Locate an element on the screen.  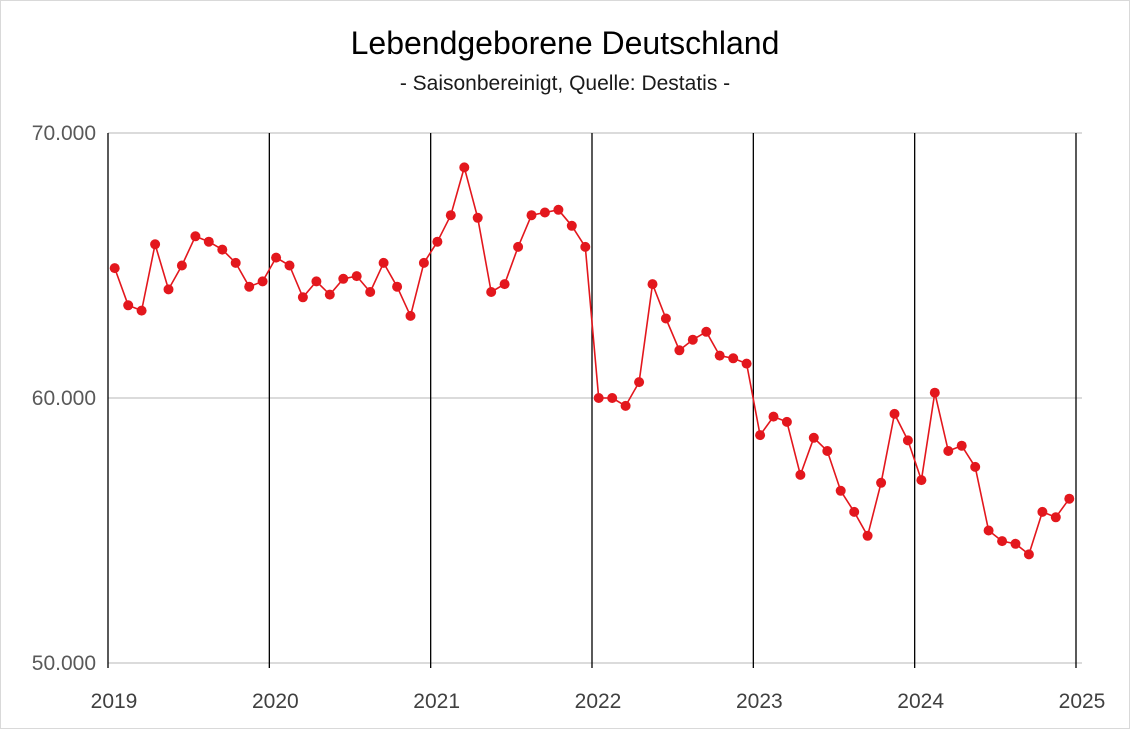
x-axis-tick-label: 2025 is located at coordinates (1082, 701).